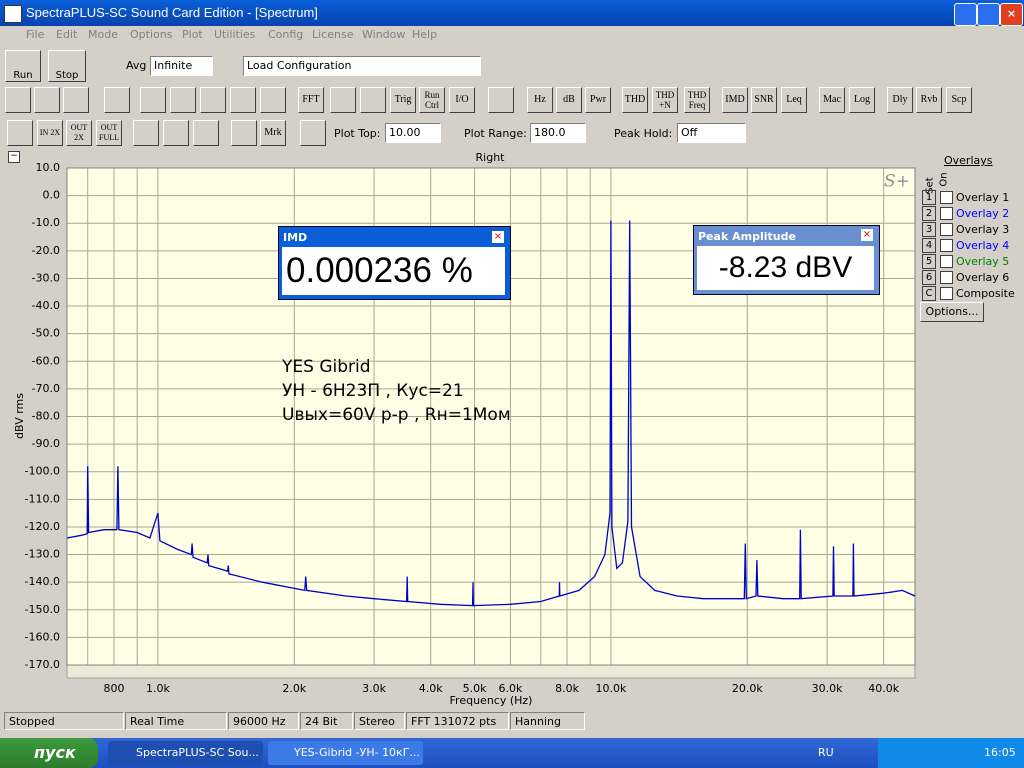 The image size is (1024, 768). I want to click on menu-item: Config, so click(286, 34).